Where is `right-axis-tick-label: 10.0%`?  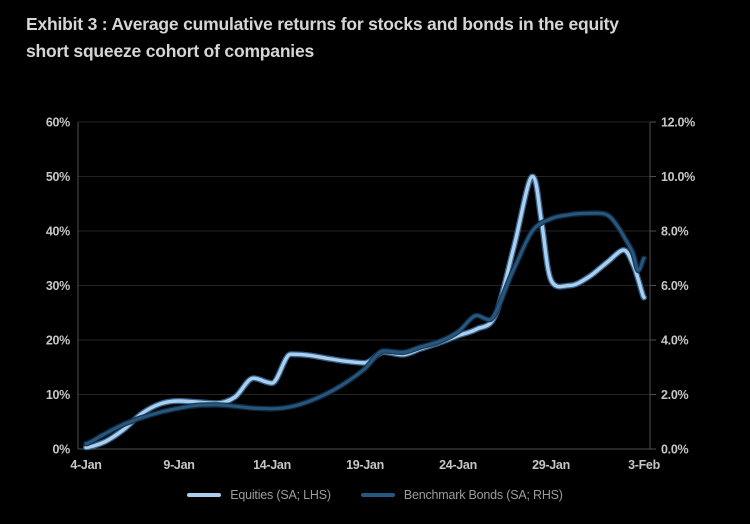
right-axis-tick-label: 10.0% is located at coordinates (678, 177).